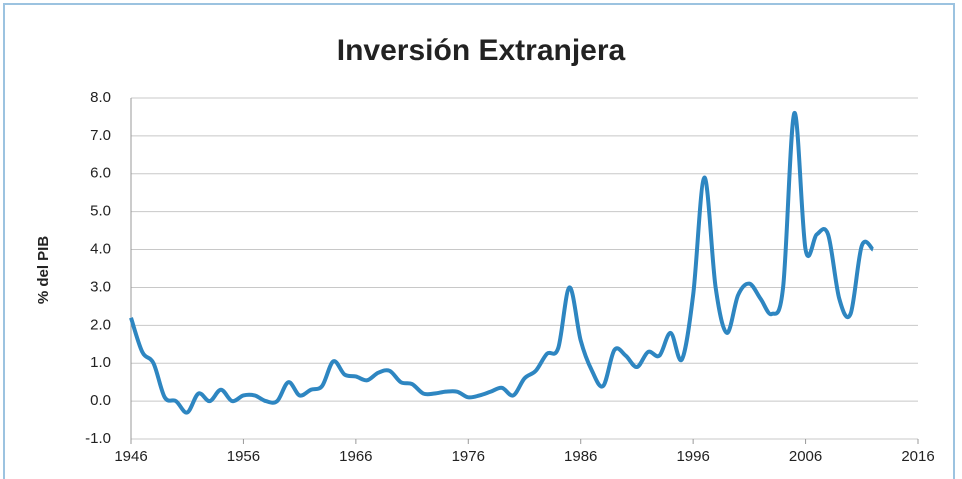 The height and width of the screenshot is (479, 962). Describe the element at coordinates (100, 135) in the screenshot. I see `y-tick-label: 7.0` at that location.